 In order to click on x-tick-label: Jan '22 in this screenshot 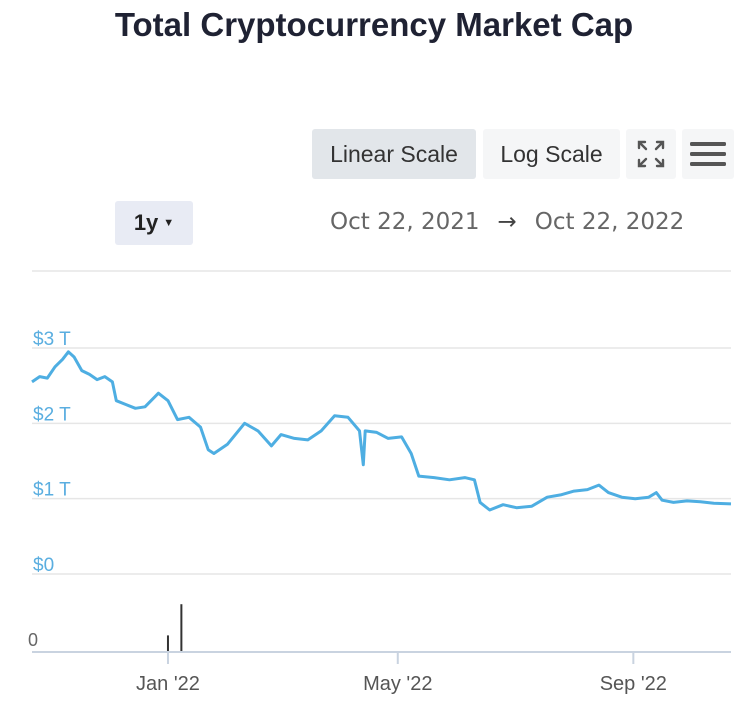, I will do `click(168, 684)`.